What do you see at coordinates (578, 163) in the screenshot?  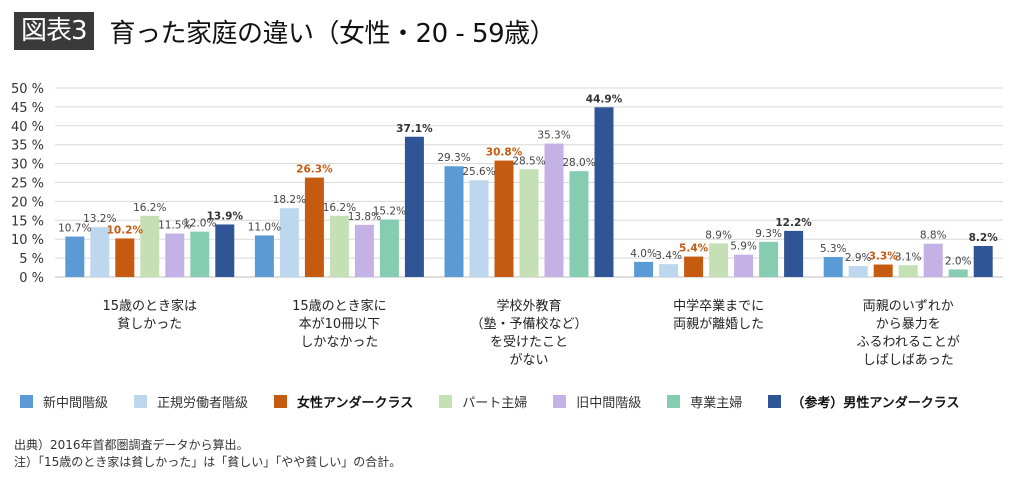 I see `data-label: 28.0%` at bounding box center [578, 163].